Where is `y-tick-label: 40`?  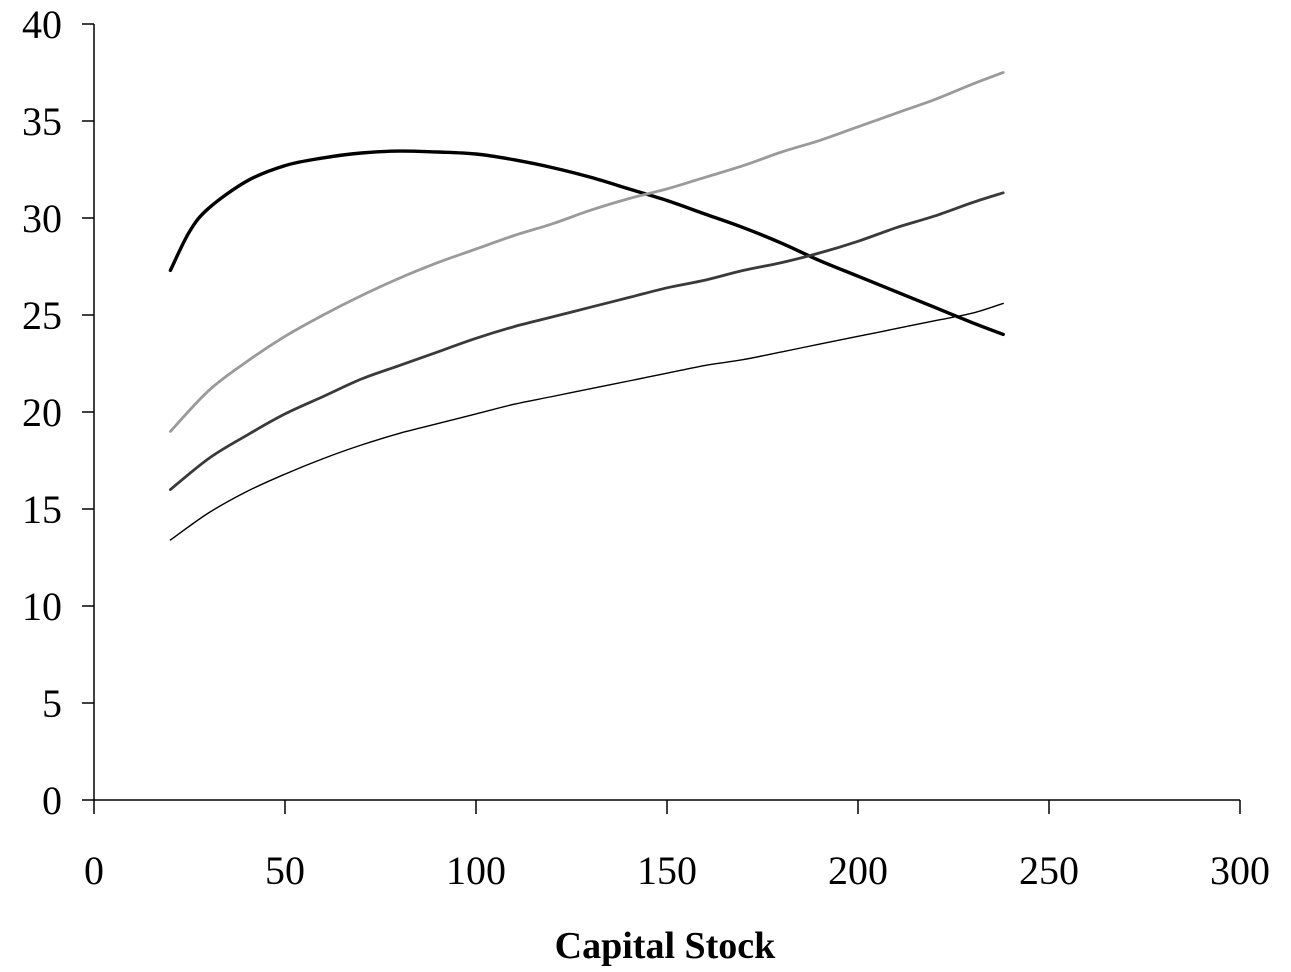
y-tick-label: 40 is located at coordinates (42, 24).